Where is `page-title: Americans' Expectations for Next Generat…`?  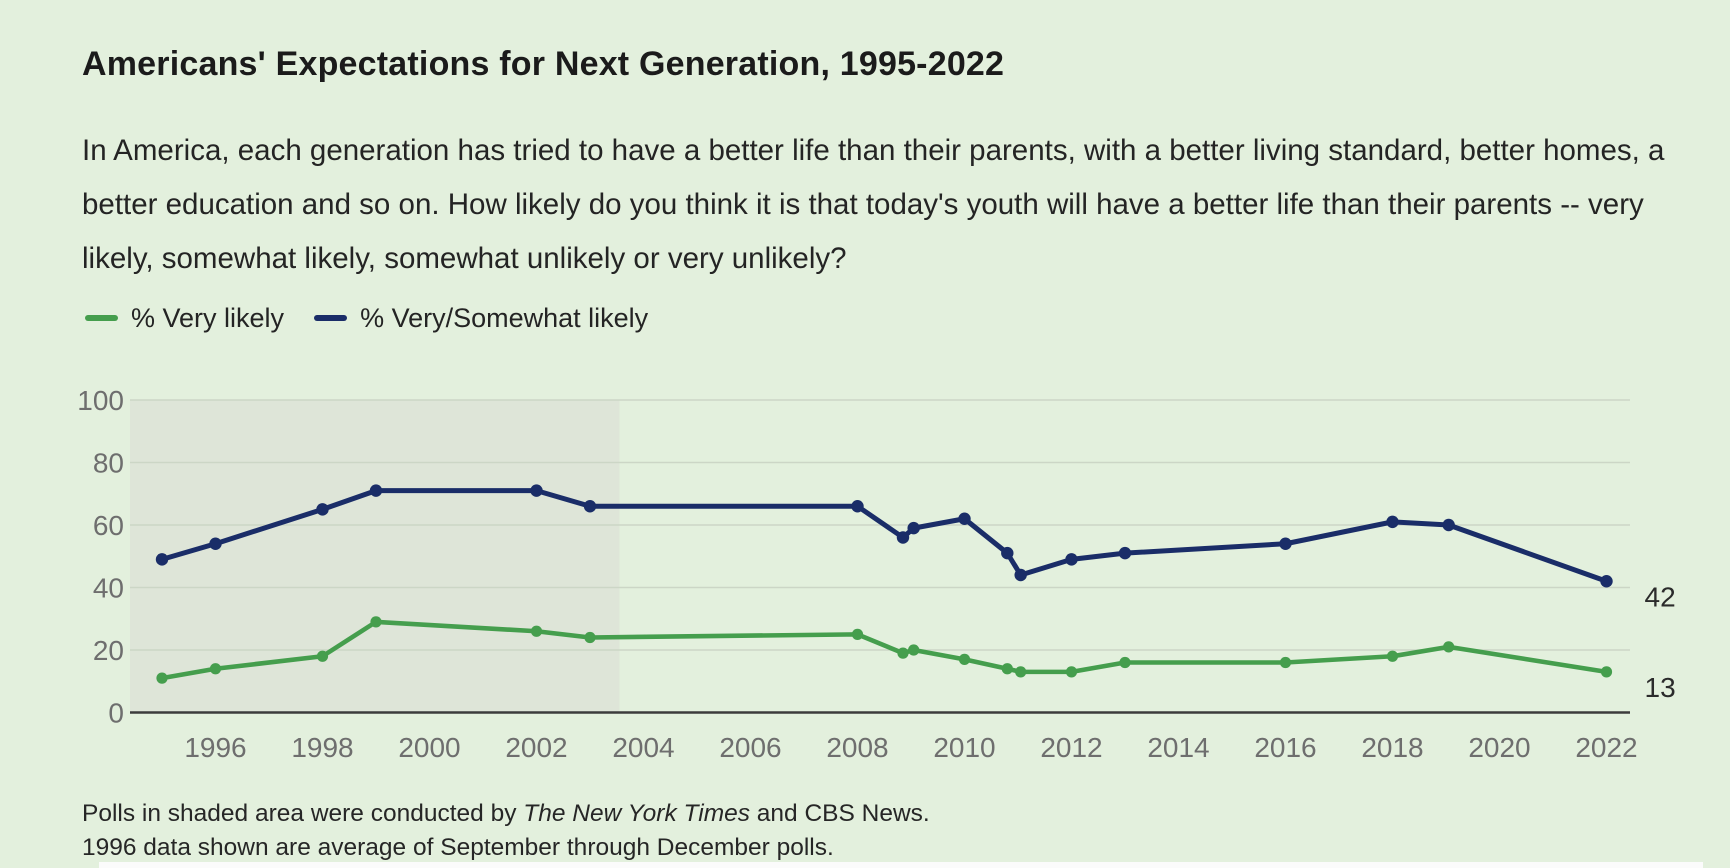 page-title: Americans' Expectations for Next Generat… is located at coordinates (543, 63).